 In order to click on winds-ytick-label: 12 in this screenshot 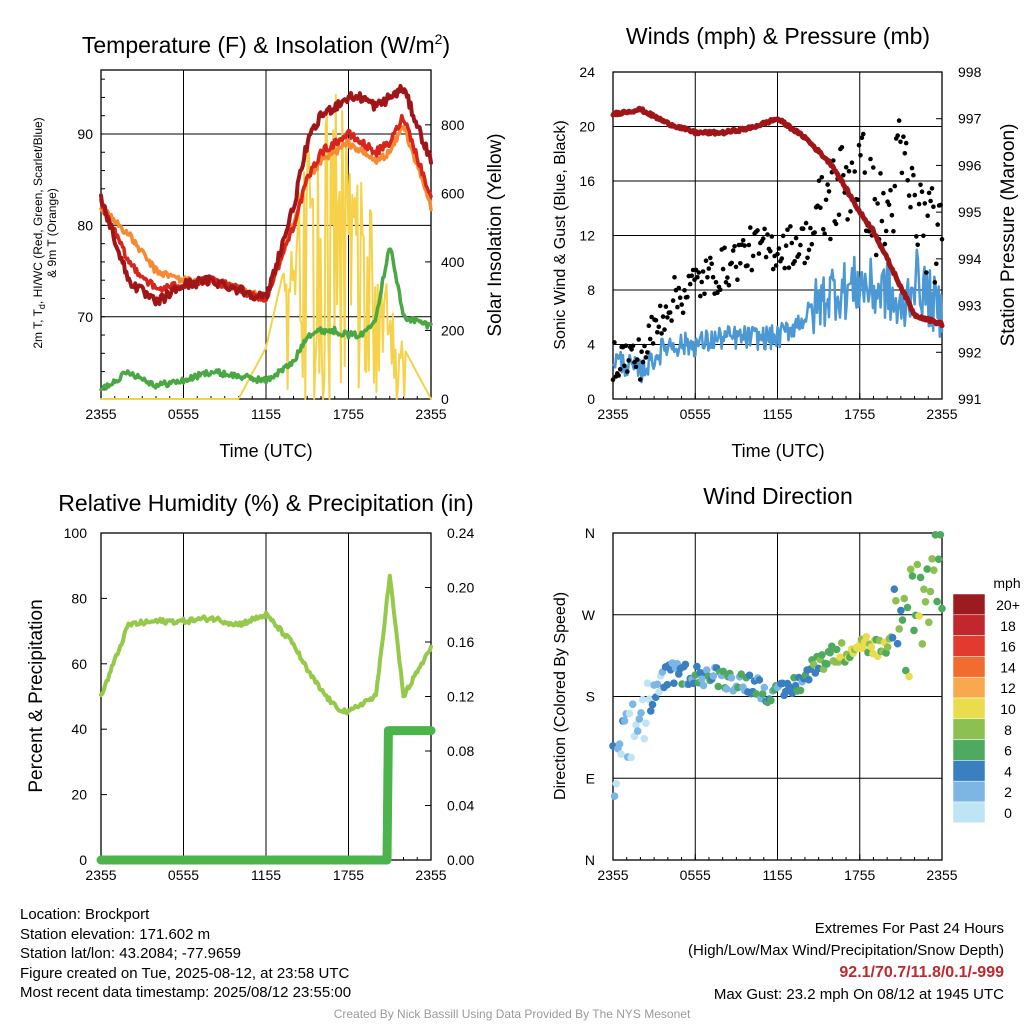, I will do `click(587, 236)`.